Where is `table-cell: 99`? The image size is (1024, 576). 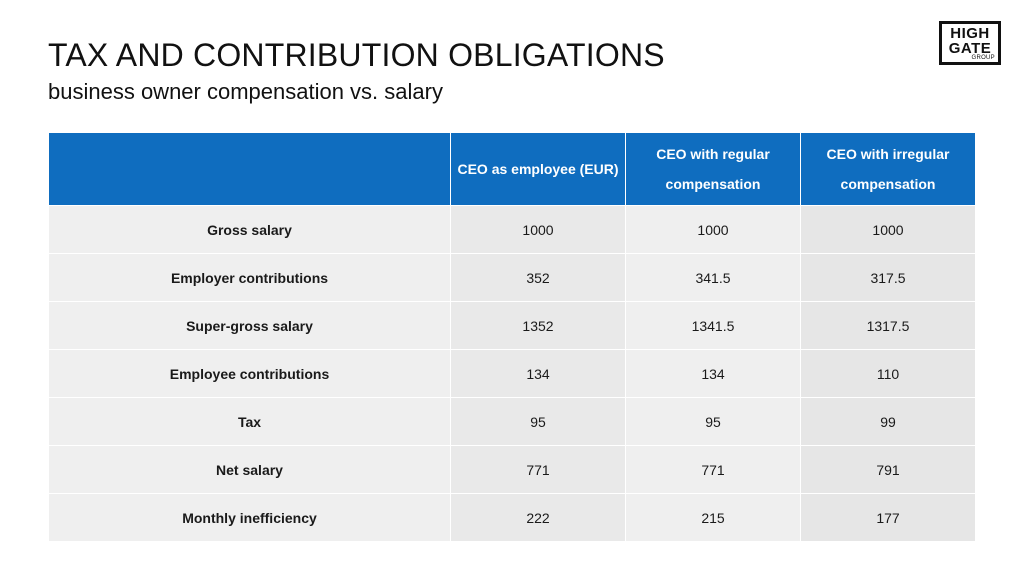
table-cell: 99 is located at coordinates (888, 421).